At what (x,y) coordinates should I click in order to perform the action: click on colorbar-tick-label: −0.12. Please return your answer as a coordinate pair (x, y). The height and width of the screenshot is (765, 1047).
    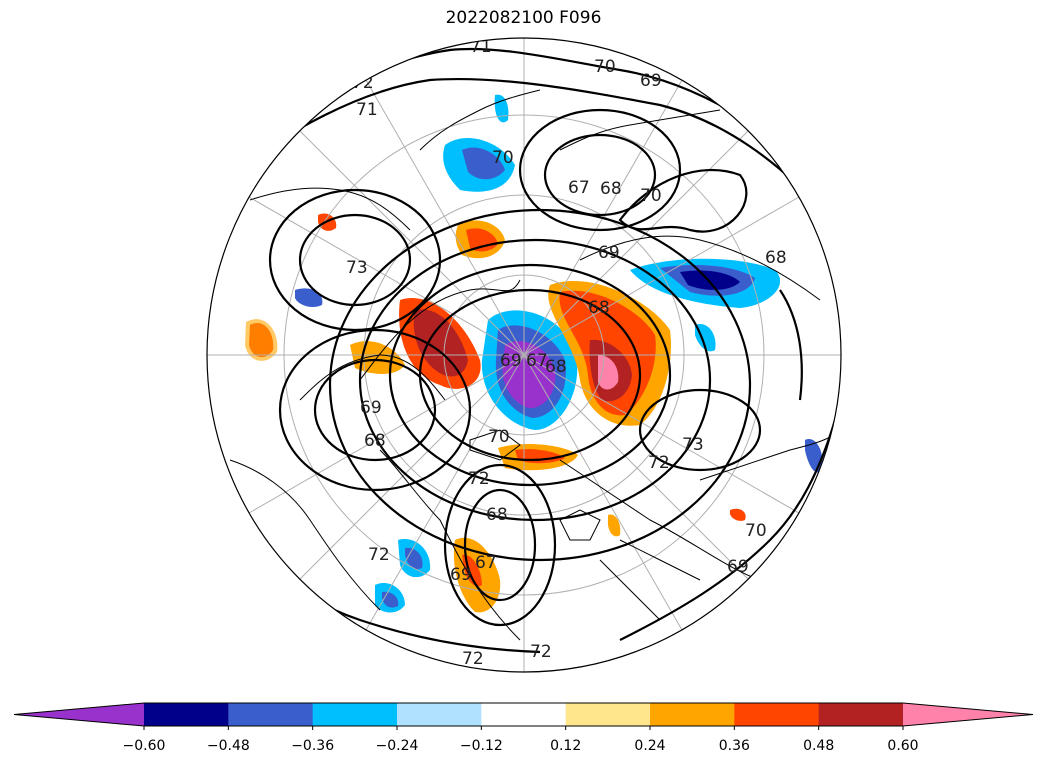
    Looking at the image, I should click on (481, 746).